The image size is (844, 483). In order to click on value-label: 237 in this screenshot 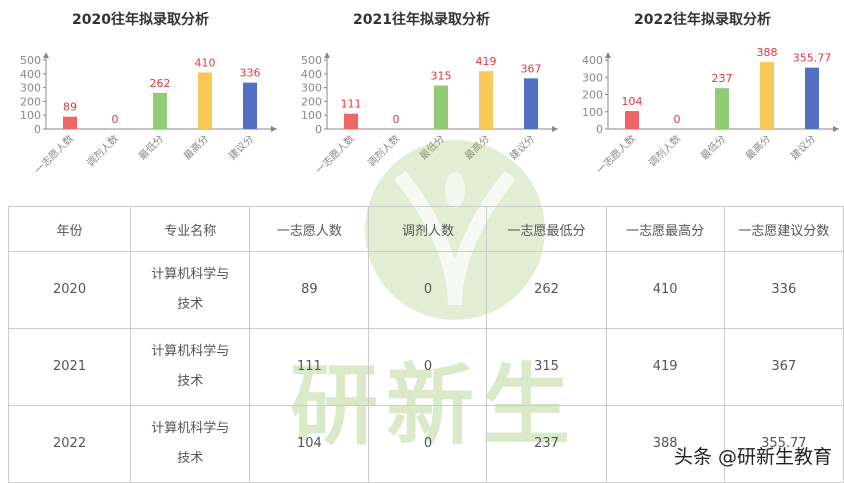, I will do `click(722, 78)`.